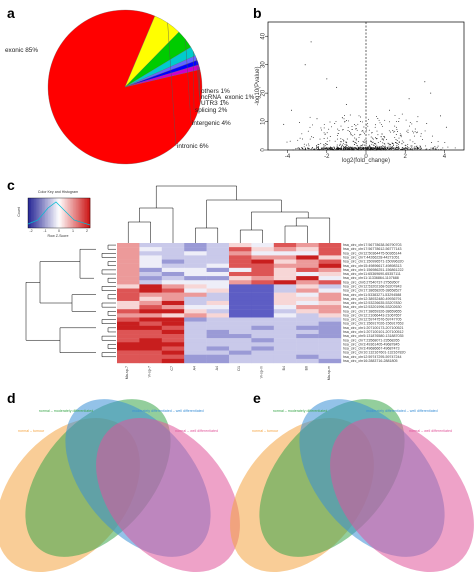 The image size is (474, 585). Describe the element at coordinates (372, 266) in the screenshot. I see `heatmap-row-label: hsa_circ_chr15:49896617-49898313` at that location.